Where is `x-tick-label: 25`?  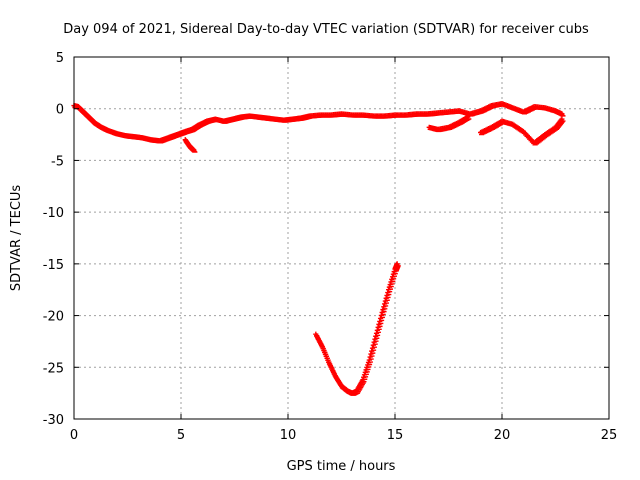
x-tick-label: 25 is located at coordinates (609, 435).